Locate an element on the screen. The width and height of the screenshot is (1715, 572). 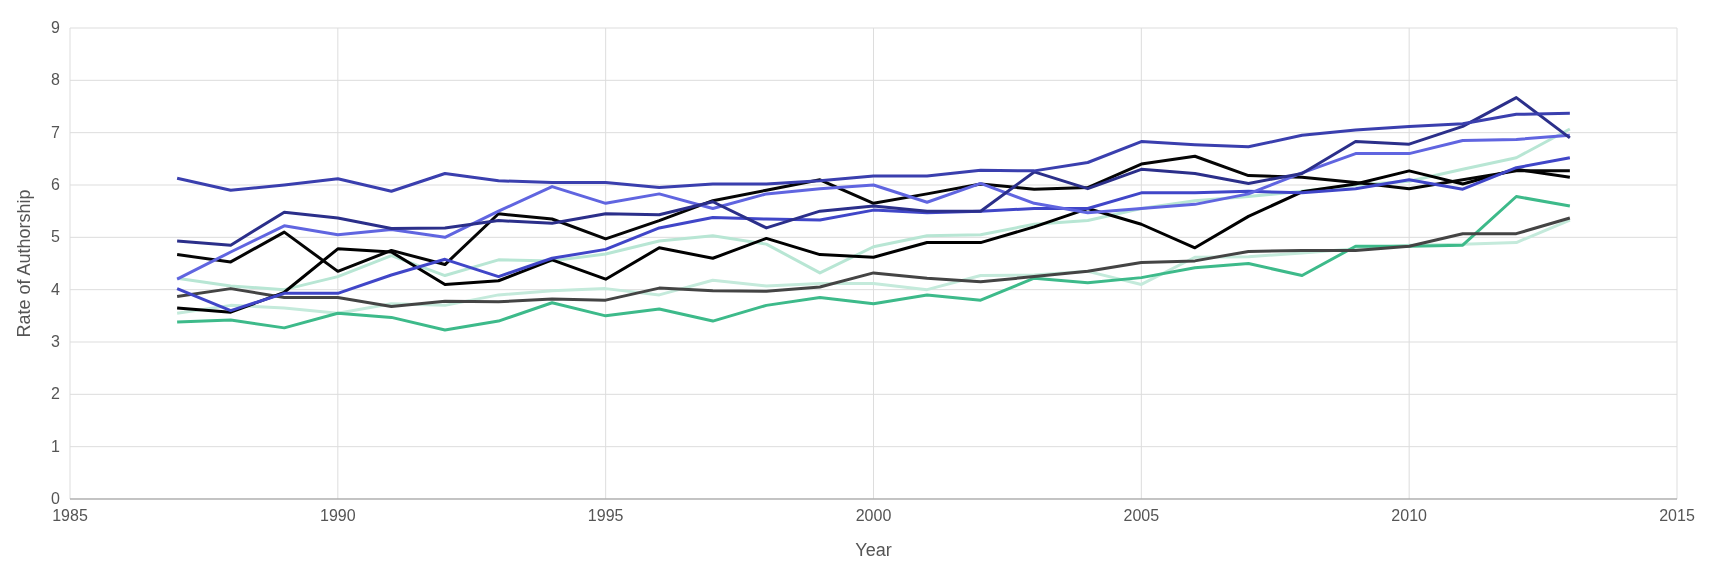
y-tick-label: 5 is located at coordinates (56, 237).